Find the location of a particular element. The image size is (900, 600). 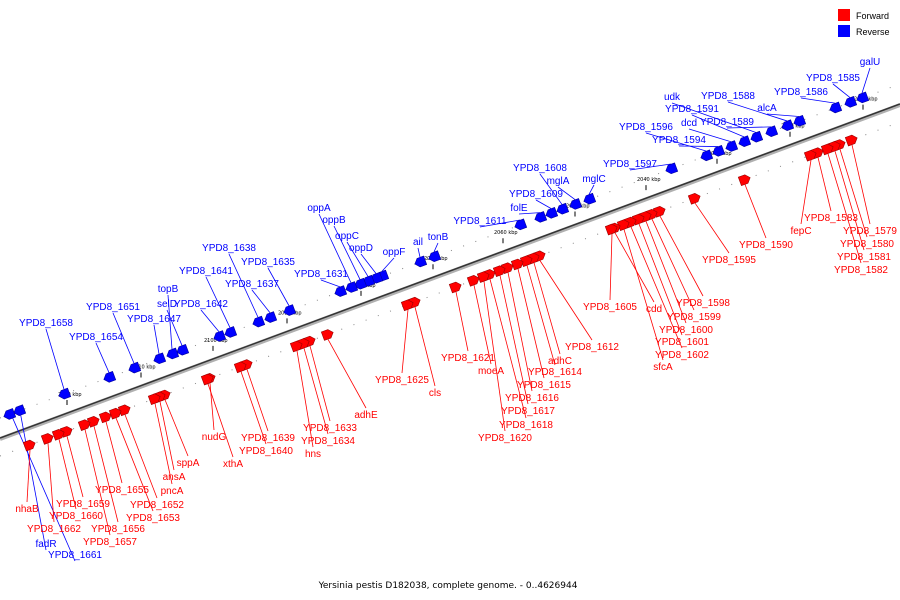

gene-mglc is located at coordinates (589, 198).